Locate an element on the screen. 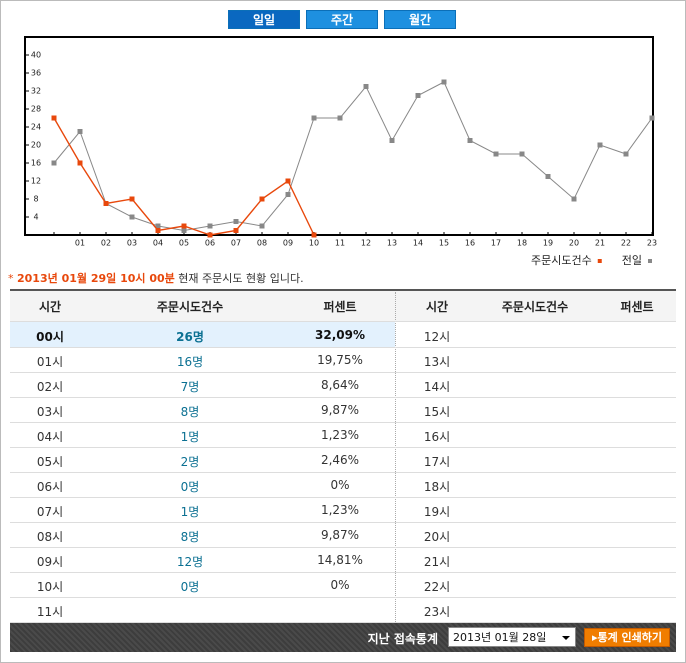  x-tick-label: 19 is located at coordinates (548, 243).